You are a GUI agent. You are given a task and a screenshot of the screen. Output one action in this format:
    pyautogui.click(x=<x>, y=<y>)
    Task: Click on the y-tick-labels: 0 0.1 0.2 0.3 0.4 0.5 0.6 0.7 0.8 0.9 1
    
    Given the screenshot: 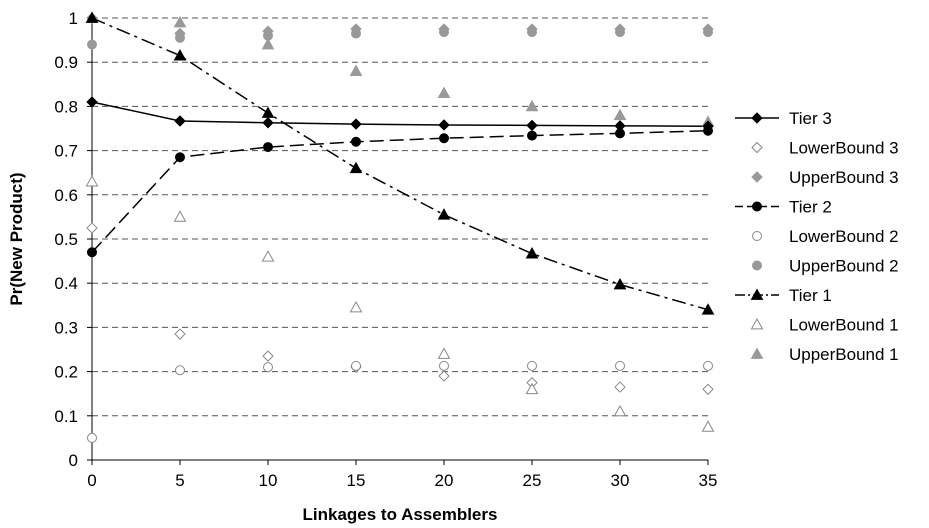 What is the action you would take?
    pyautogui.click(x=66, y=239)
    